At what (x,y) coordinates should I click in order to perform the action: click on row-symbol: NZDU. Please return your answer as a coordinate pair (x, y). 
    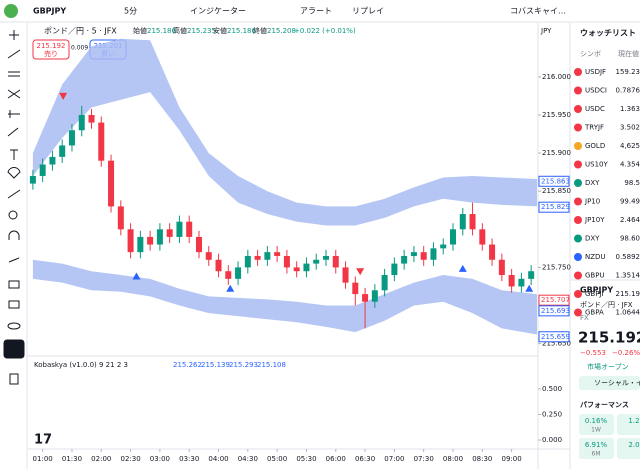
    Looking at the image, I should click on (595, 257).